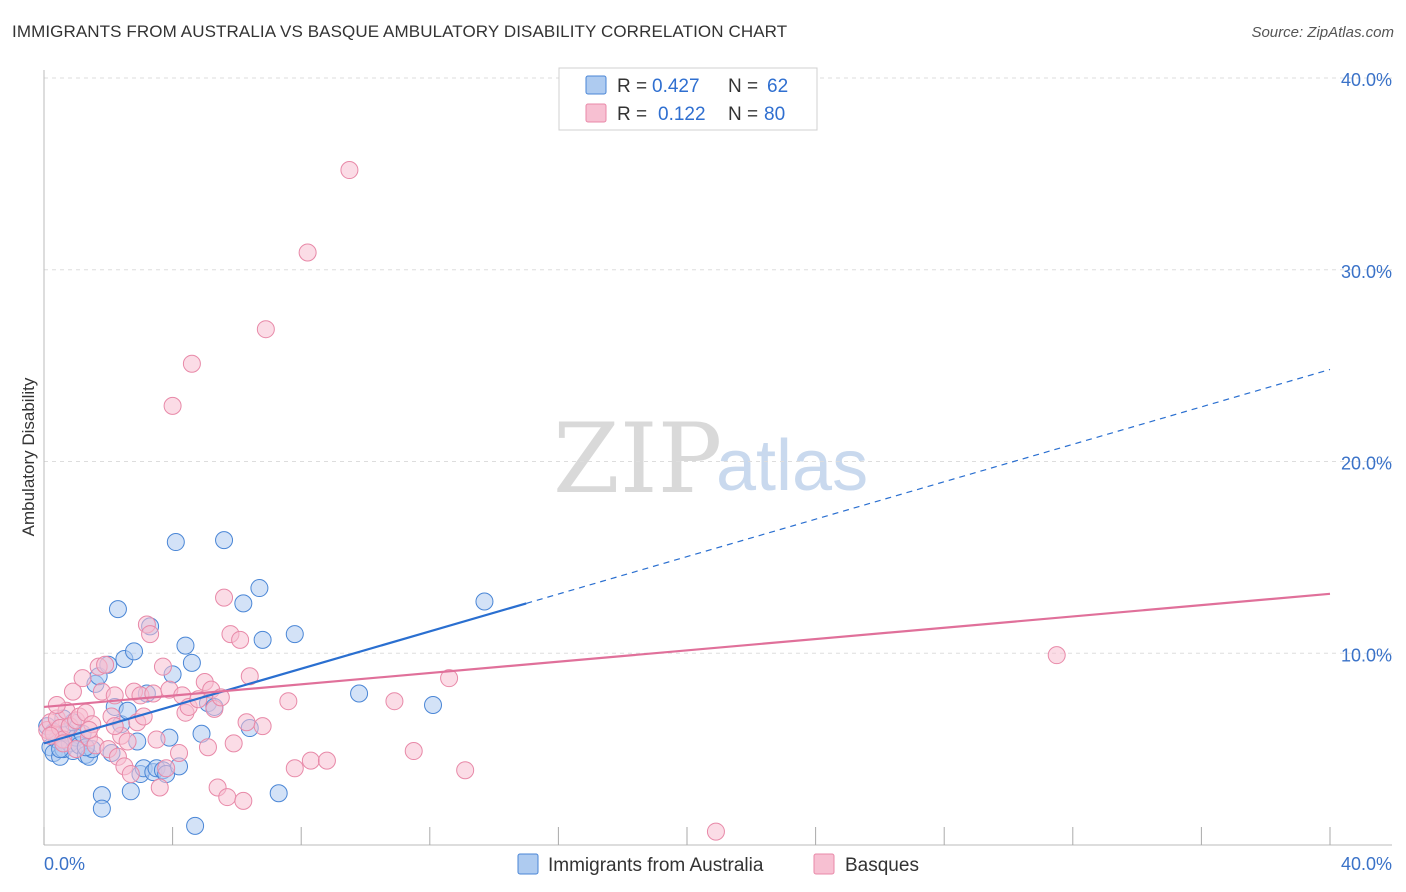  I want to click on watermark: ZIP atlas, so click(710, 459).